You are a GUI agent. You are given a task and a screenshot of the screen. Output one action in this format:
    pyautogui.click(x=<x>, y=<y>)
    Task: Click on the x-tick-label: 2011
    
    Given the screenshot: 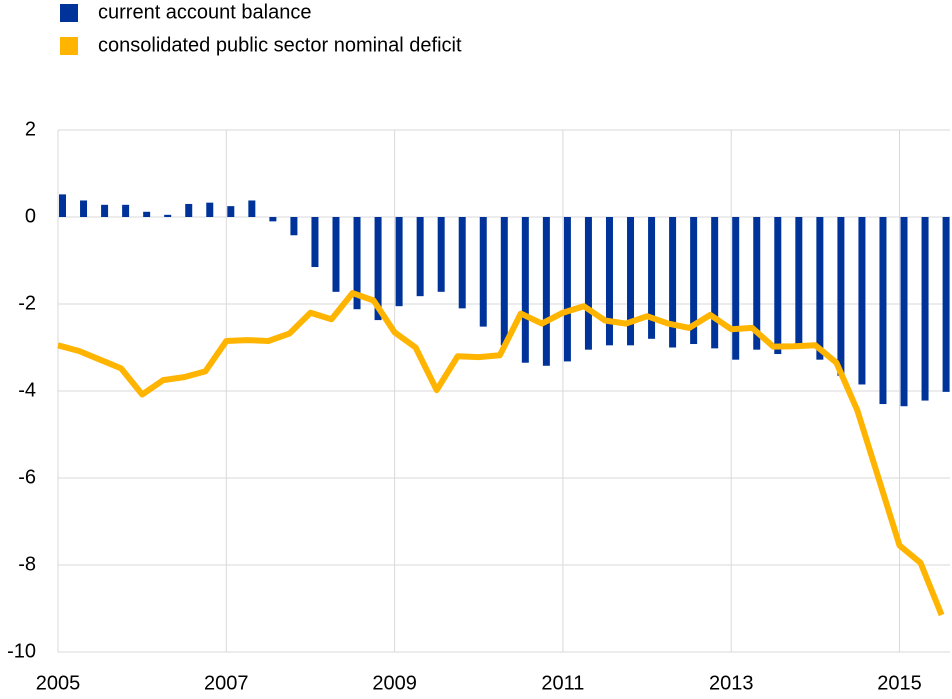 What is the action you would take?
    pyautogui.click(x=562, y=683)
    